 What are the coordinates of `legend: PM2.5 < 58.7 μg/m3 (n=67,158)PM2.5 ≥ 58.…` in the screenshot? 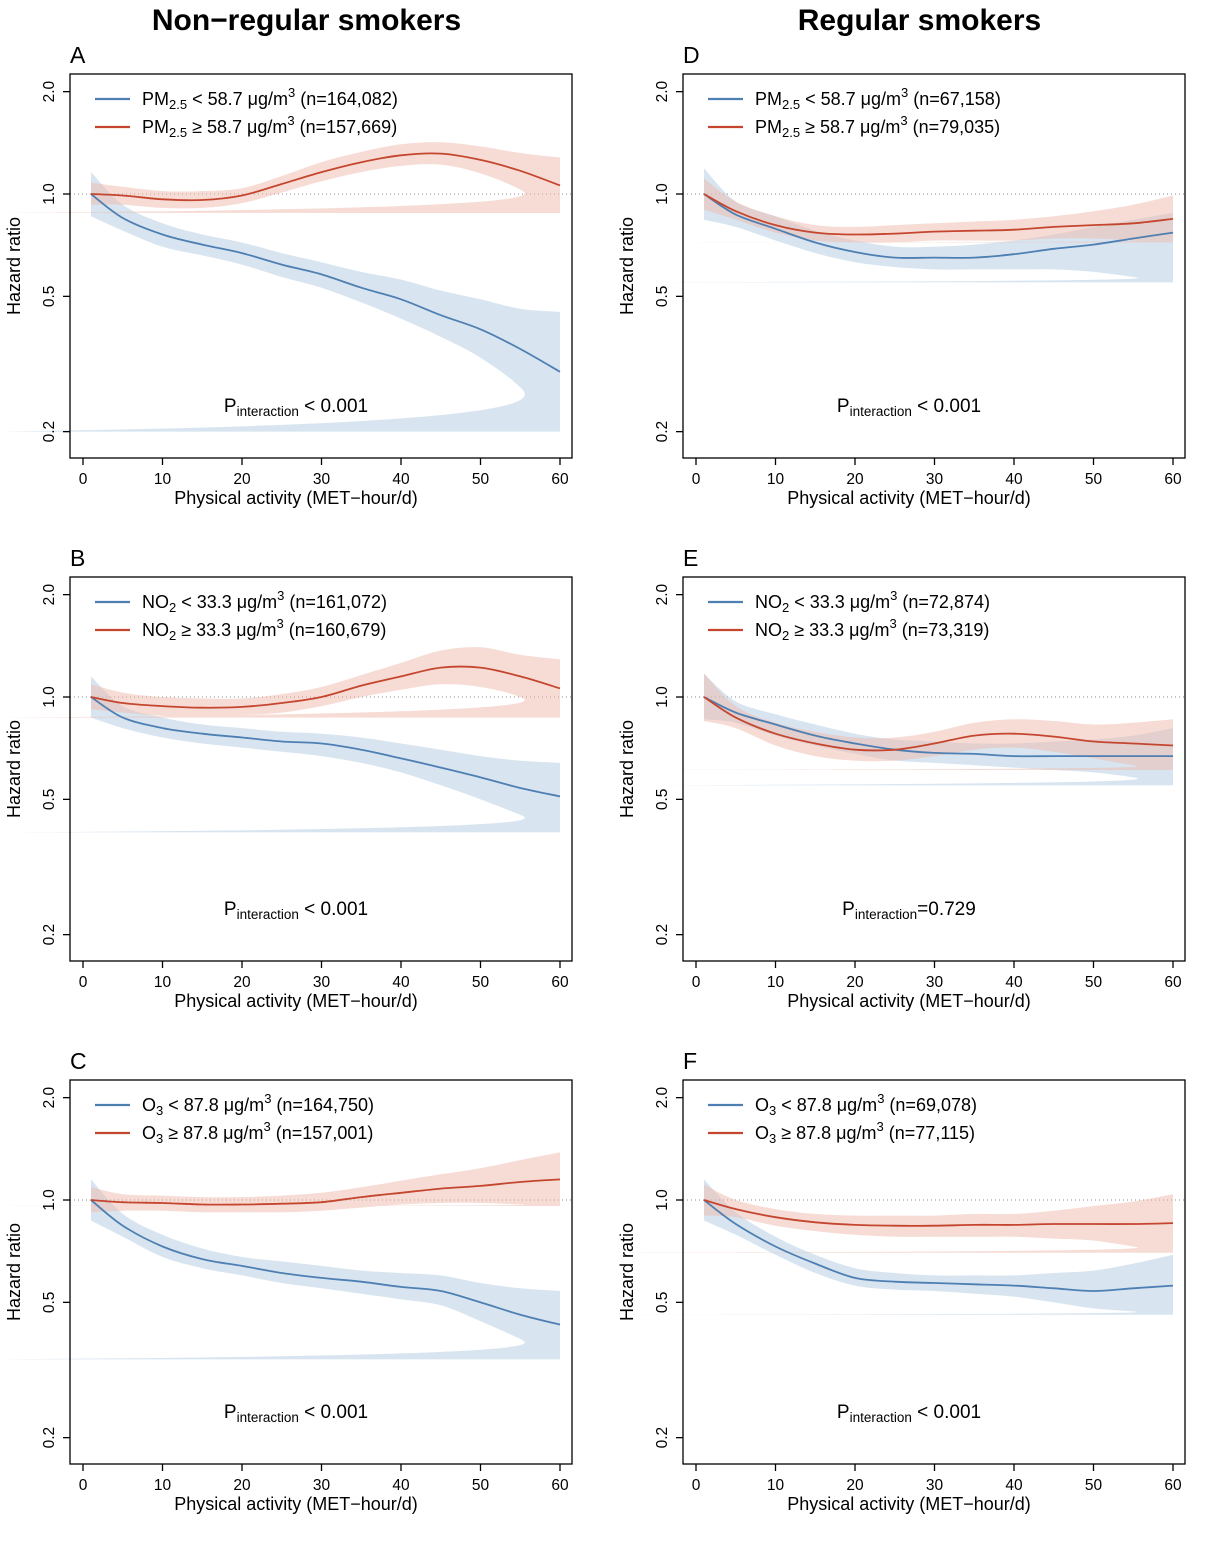 It's located at (854, 112).